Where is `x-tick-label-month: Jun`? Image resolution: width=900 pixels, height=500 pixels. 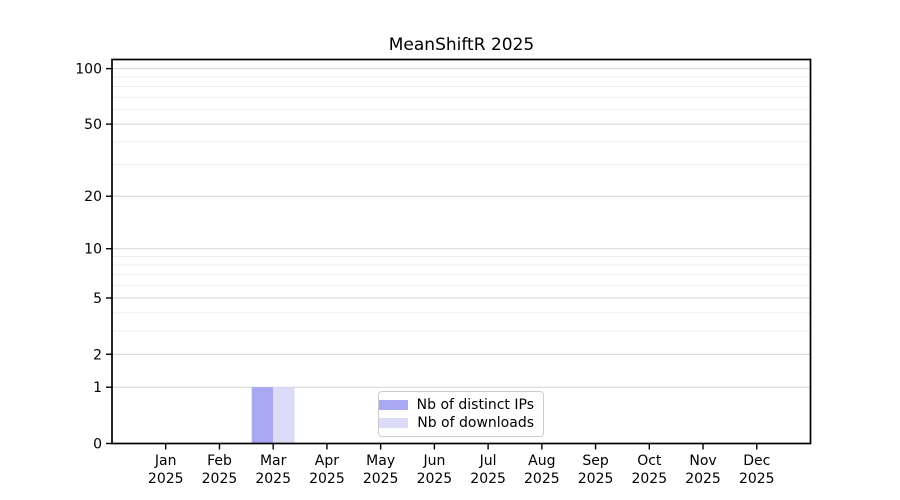
x-tick-label-month: Jun is located at coordinates (433, 461).